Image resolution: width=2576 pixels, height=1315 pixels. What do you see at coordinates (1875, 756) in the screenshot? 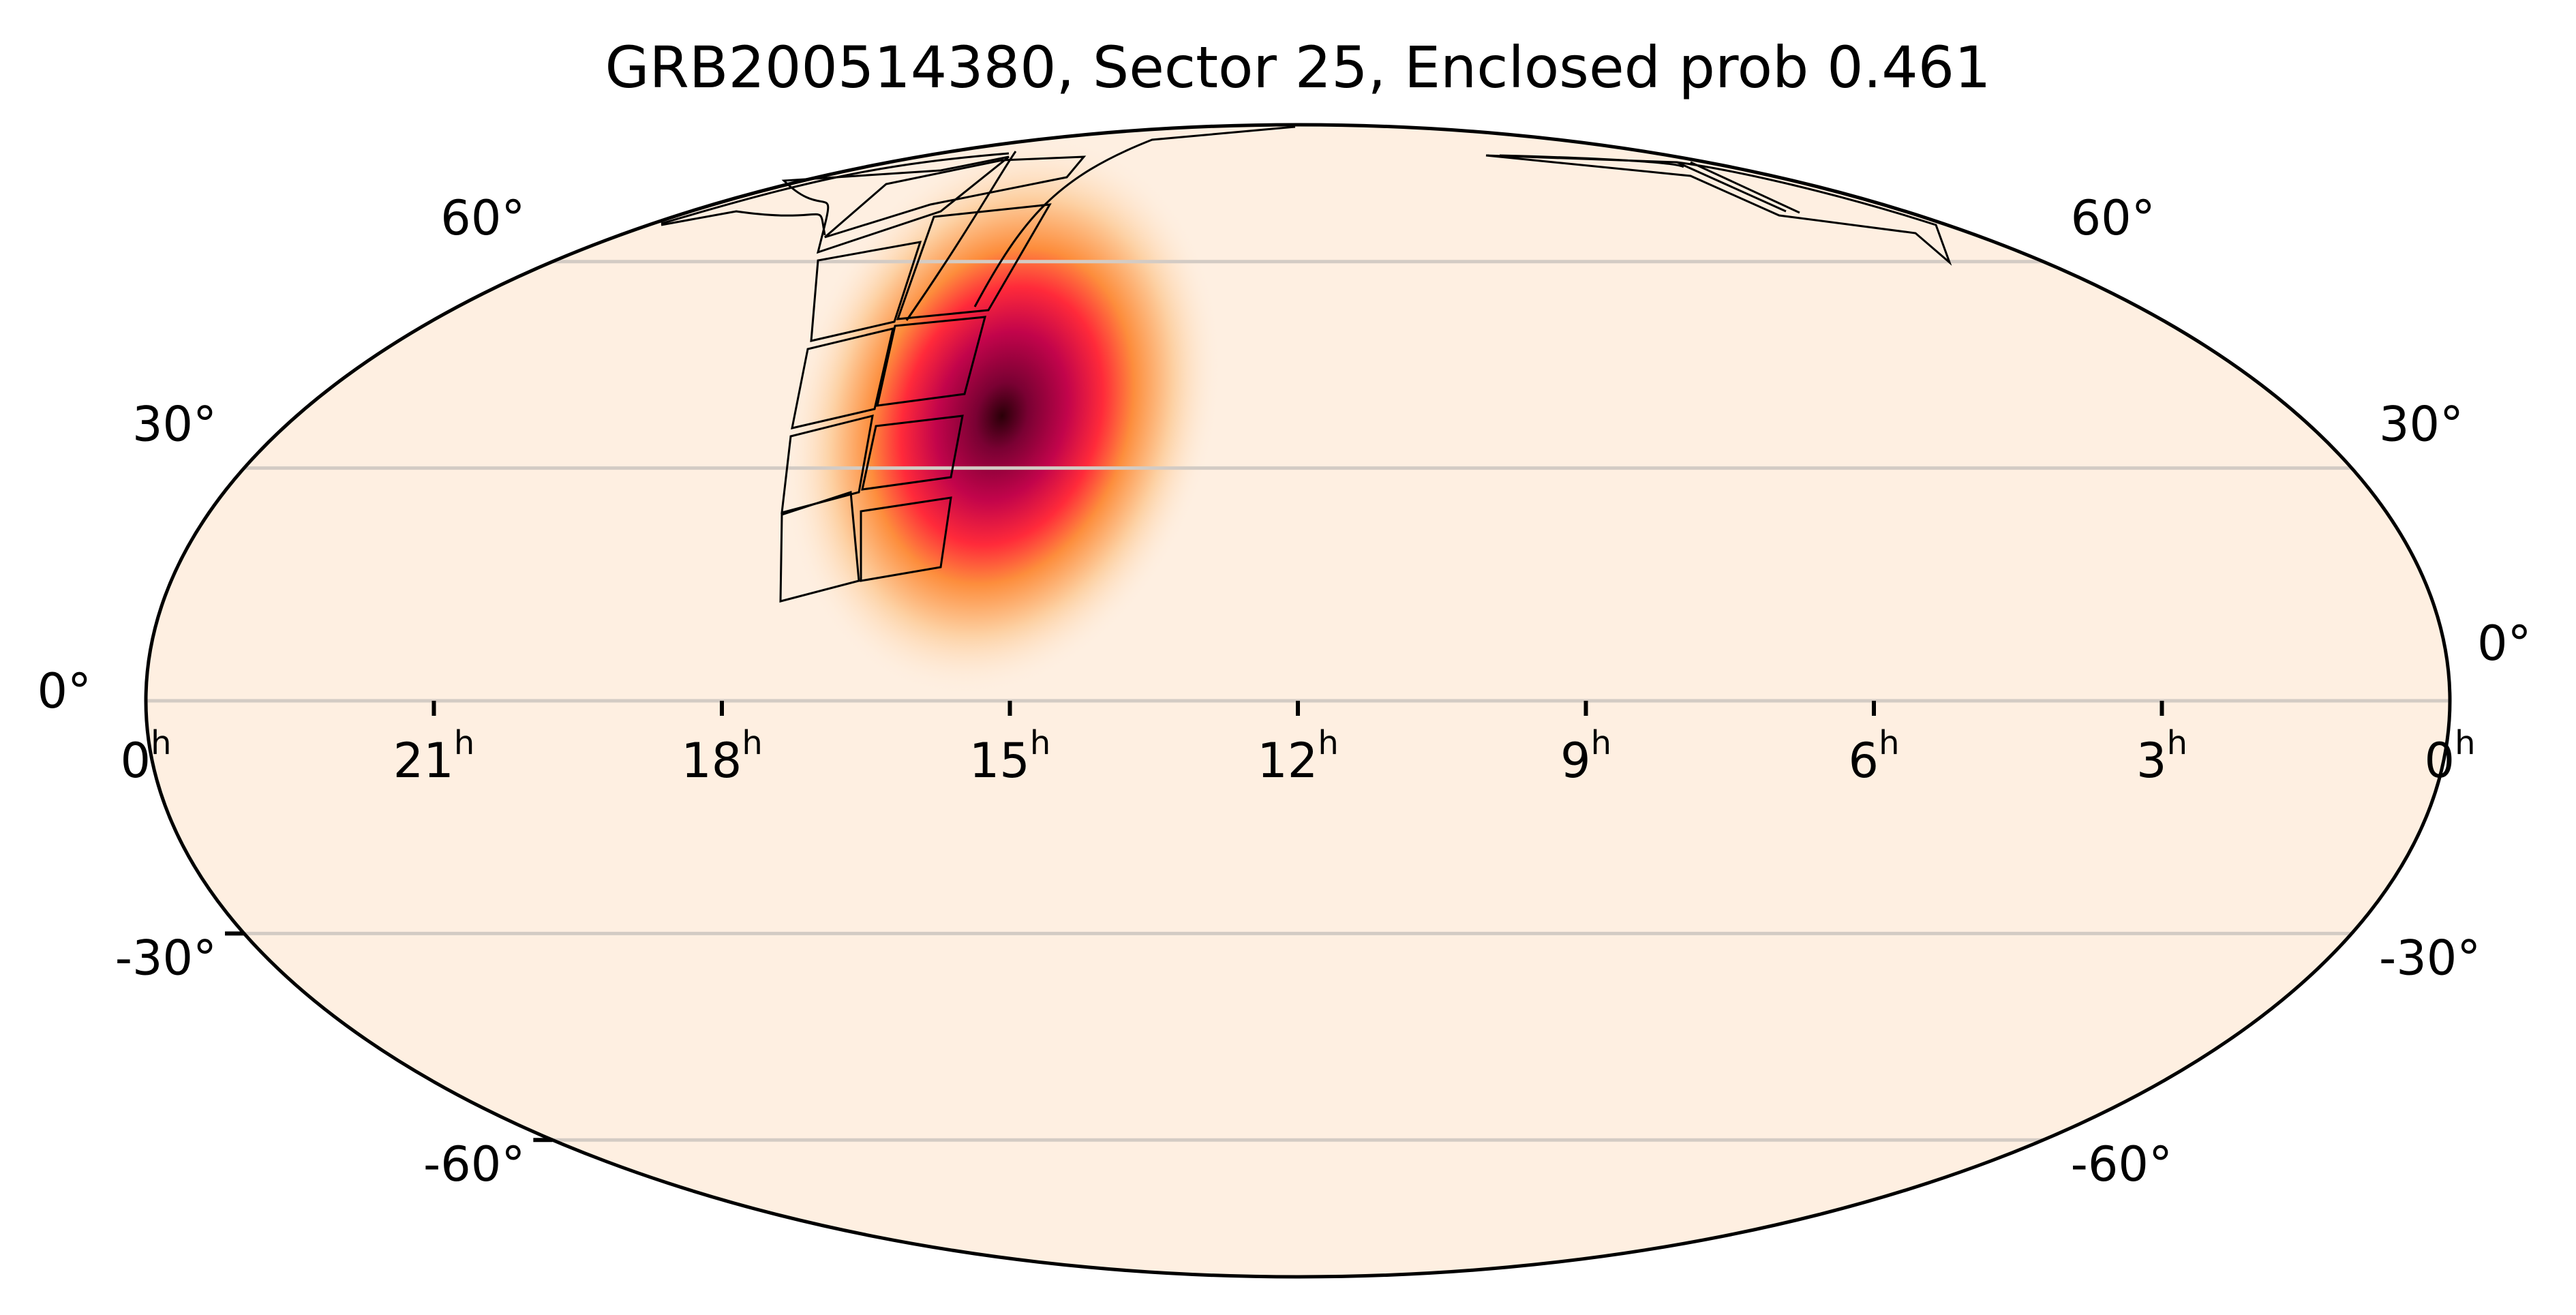
I see `ra-tick-label: 6h` at bounding box center [1875, 756].